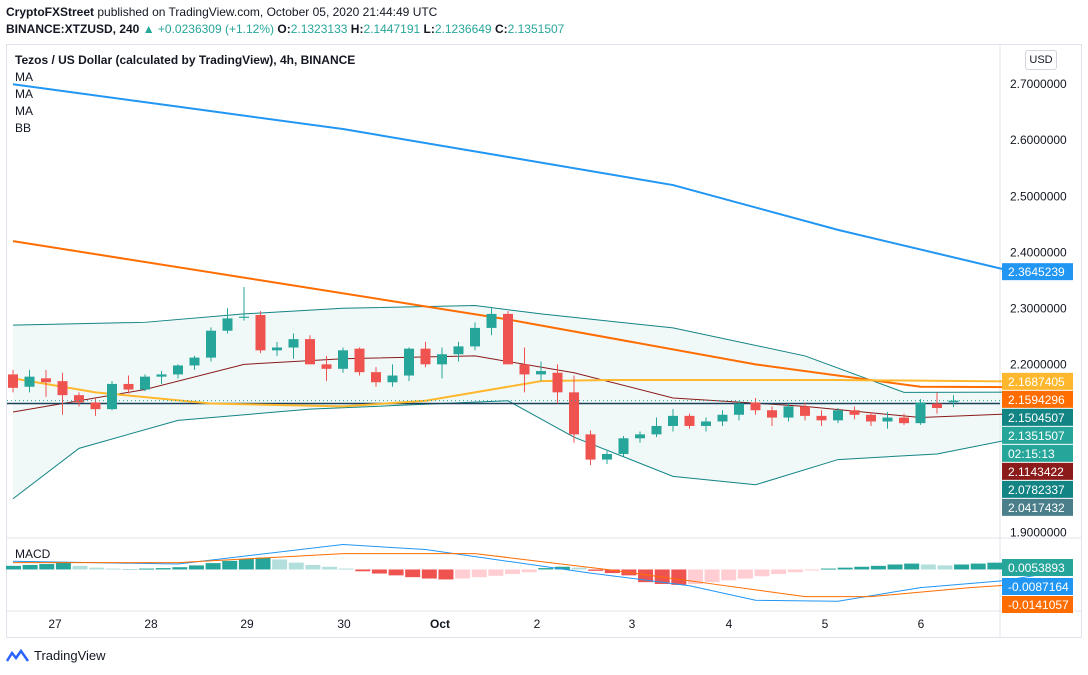  What do you see at coordinates (1038, 308) in the screenshot?
I see `y-tick-label: 2.3000000` at bounding box center [1038, 308].